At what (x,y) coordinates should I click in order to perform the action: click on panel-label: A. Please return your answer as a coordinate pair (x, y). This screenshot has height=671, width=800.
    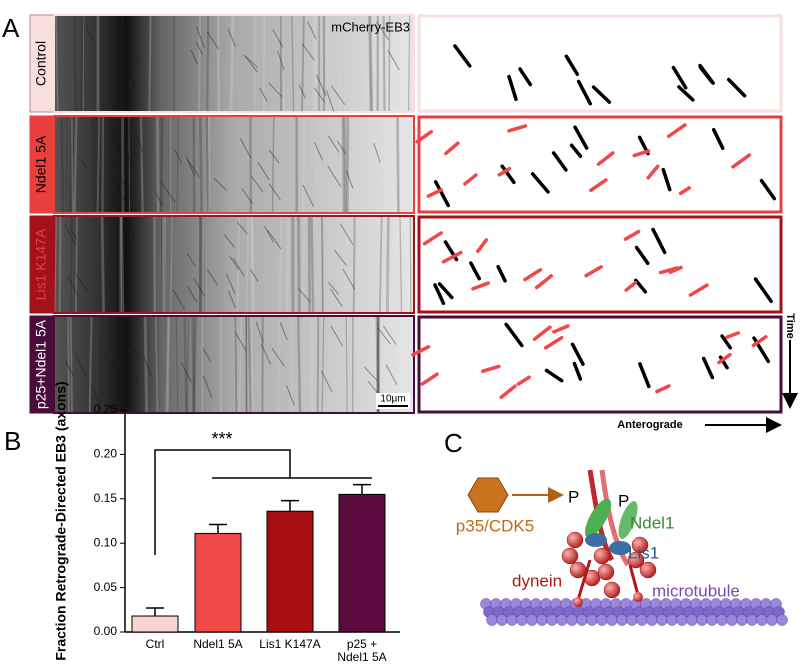
    Looking at the image, I should click on (11, 28).